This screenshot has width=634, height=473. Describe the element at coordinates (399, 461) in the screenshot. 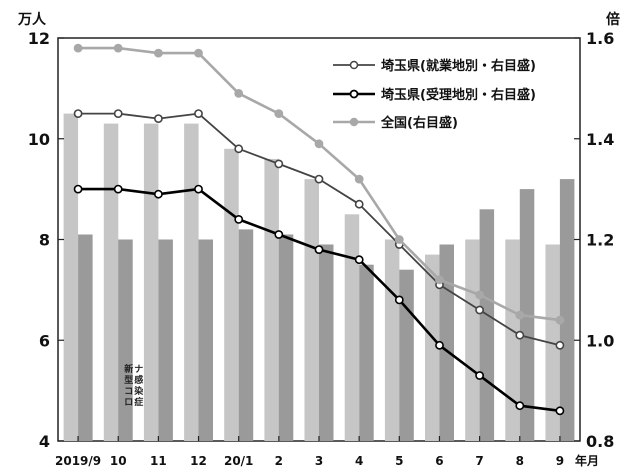

I see `x-tick-label-8: 5` at that location.